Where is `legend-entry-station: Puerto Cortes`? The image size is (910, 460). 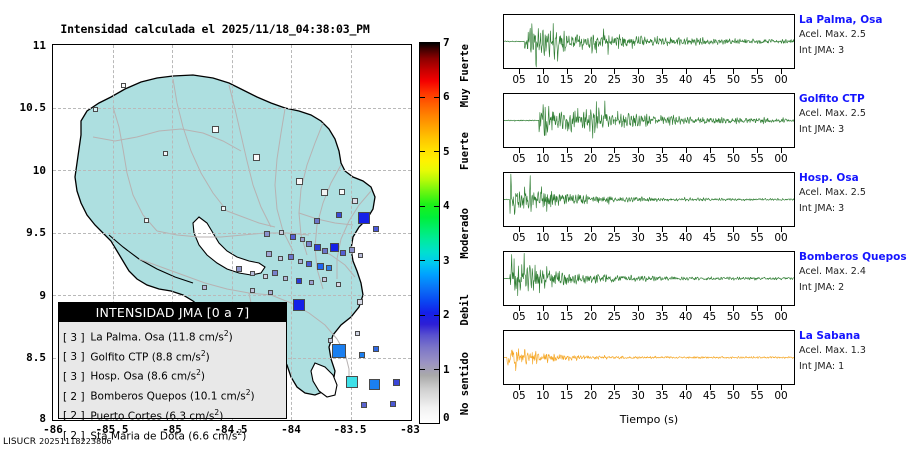 legend-entry-station: Puerto Cortes is located at coordinates (126, 416).